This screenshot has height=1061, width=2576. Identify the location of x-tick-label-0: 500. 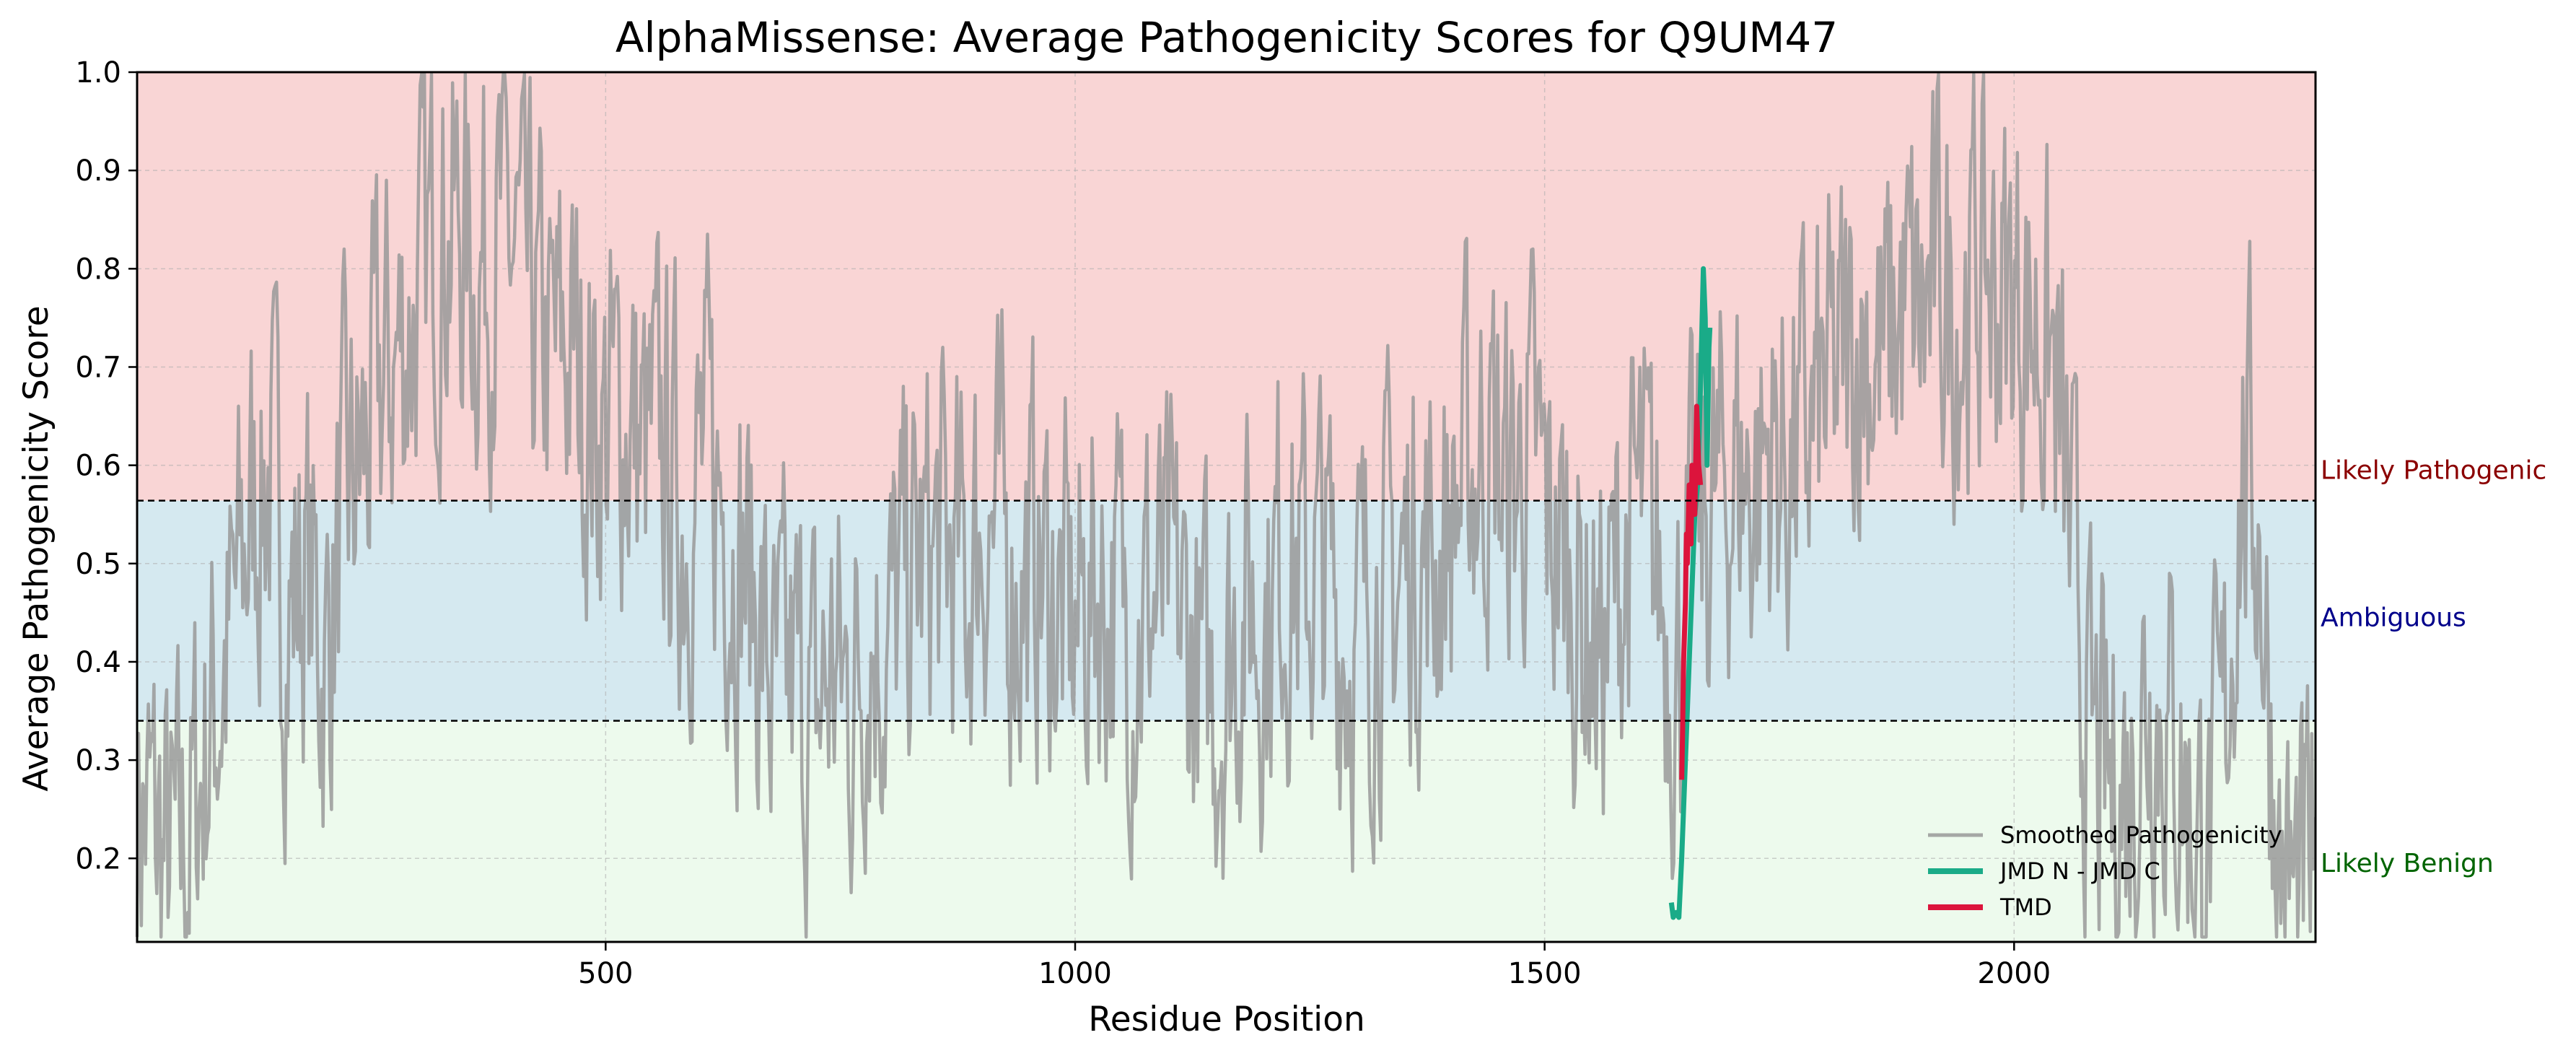
(605, 973).